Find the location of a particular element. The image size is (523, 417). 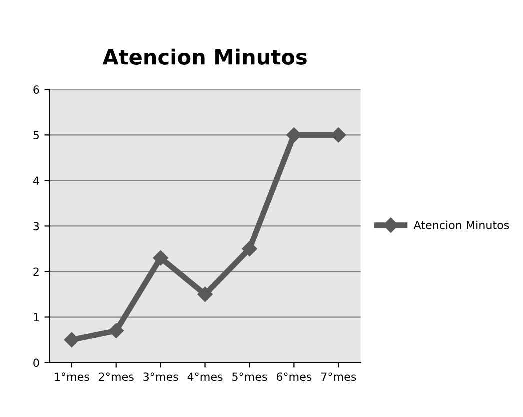

chart-title: Atencion Minutos is located at coordinates (204, 56).